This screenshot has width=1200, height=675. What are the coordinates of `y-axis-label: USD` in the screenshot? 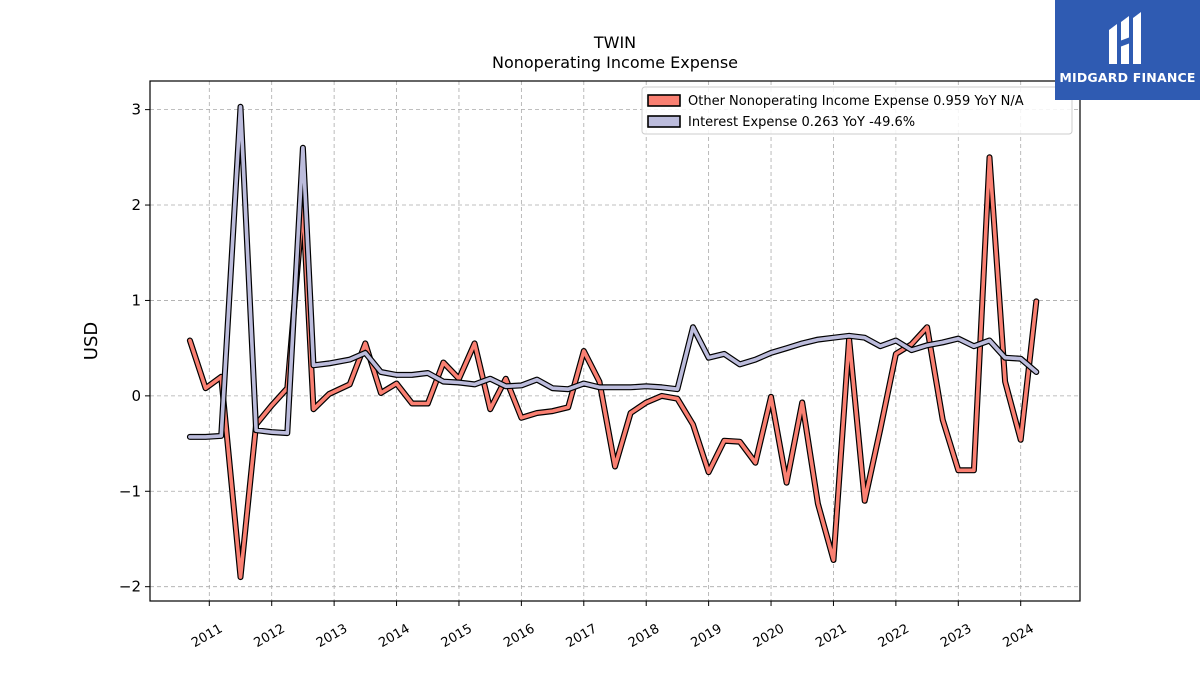 It's located at (91, 341).